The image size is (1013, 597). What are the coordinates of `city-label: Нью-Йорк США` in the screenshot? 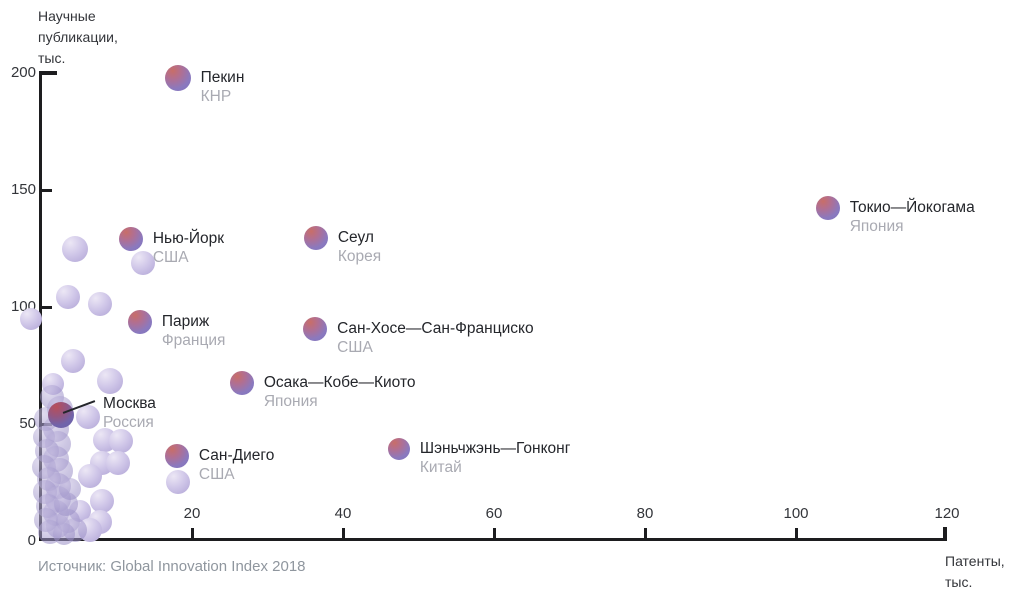 It's located at (188, 248).